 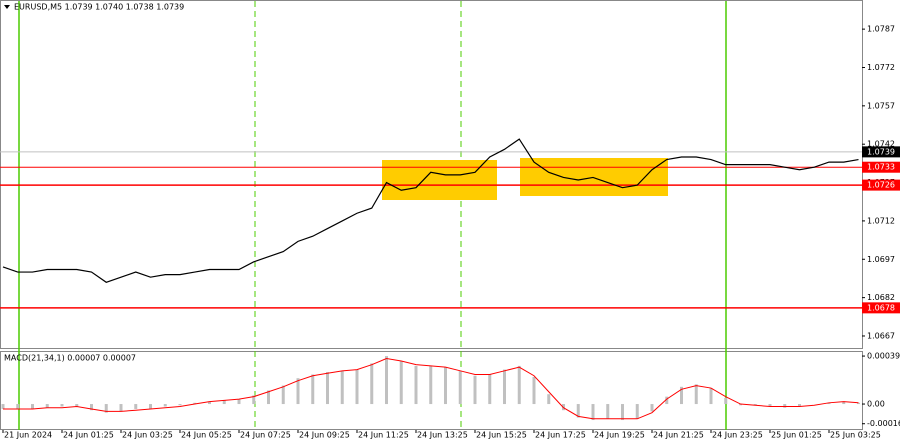 I want to click on x-tick-label: 24 Jun 19:25, so click(x=619, y=435).